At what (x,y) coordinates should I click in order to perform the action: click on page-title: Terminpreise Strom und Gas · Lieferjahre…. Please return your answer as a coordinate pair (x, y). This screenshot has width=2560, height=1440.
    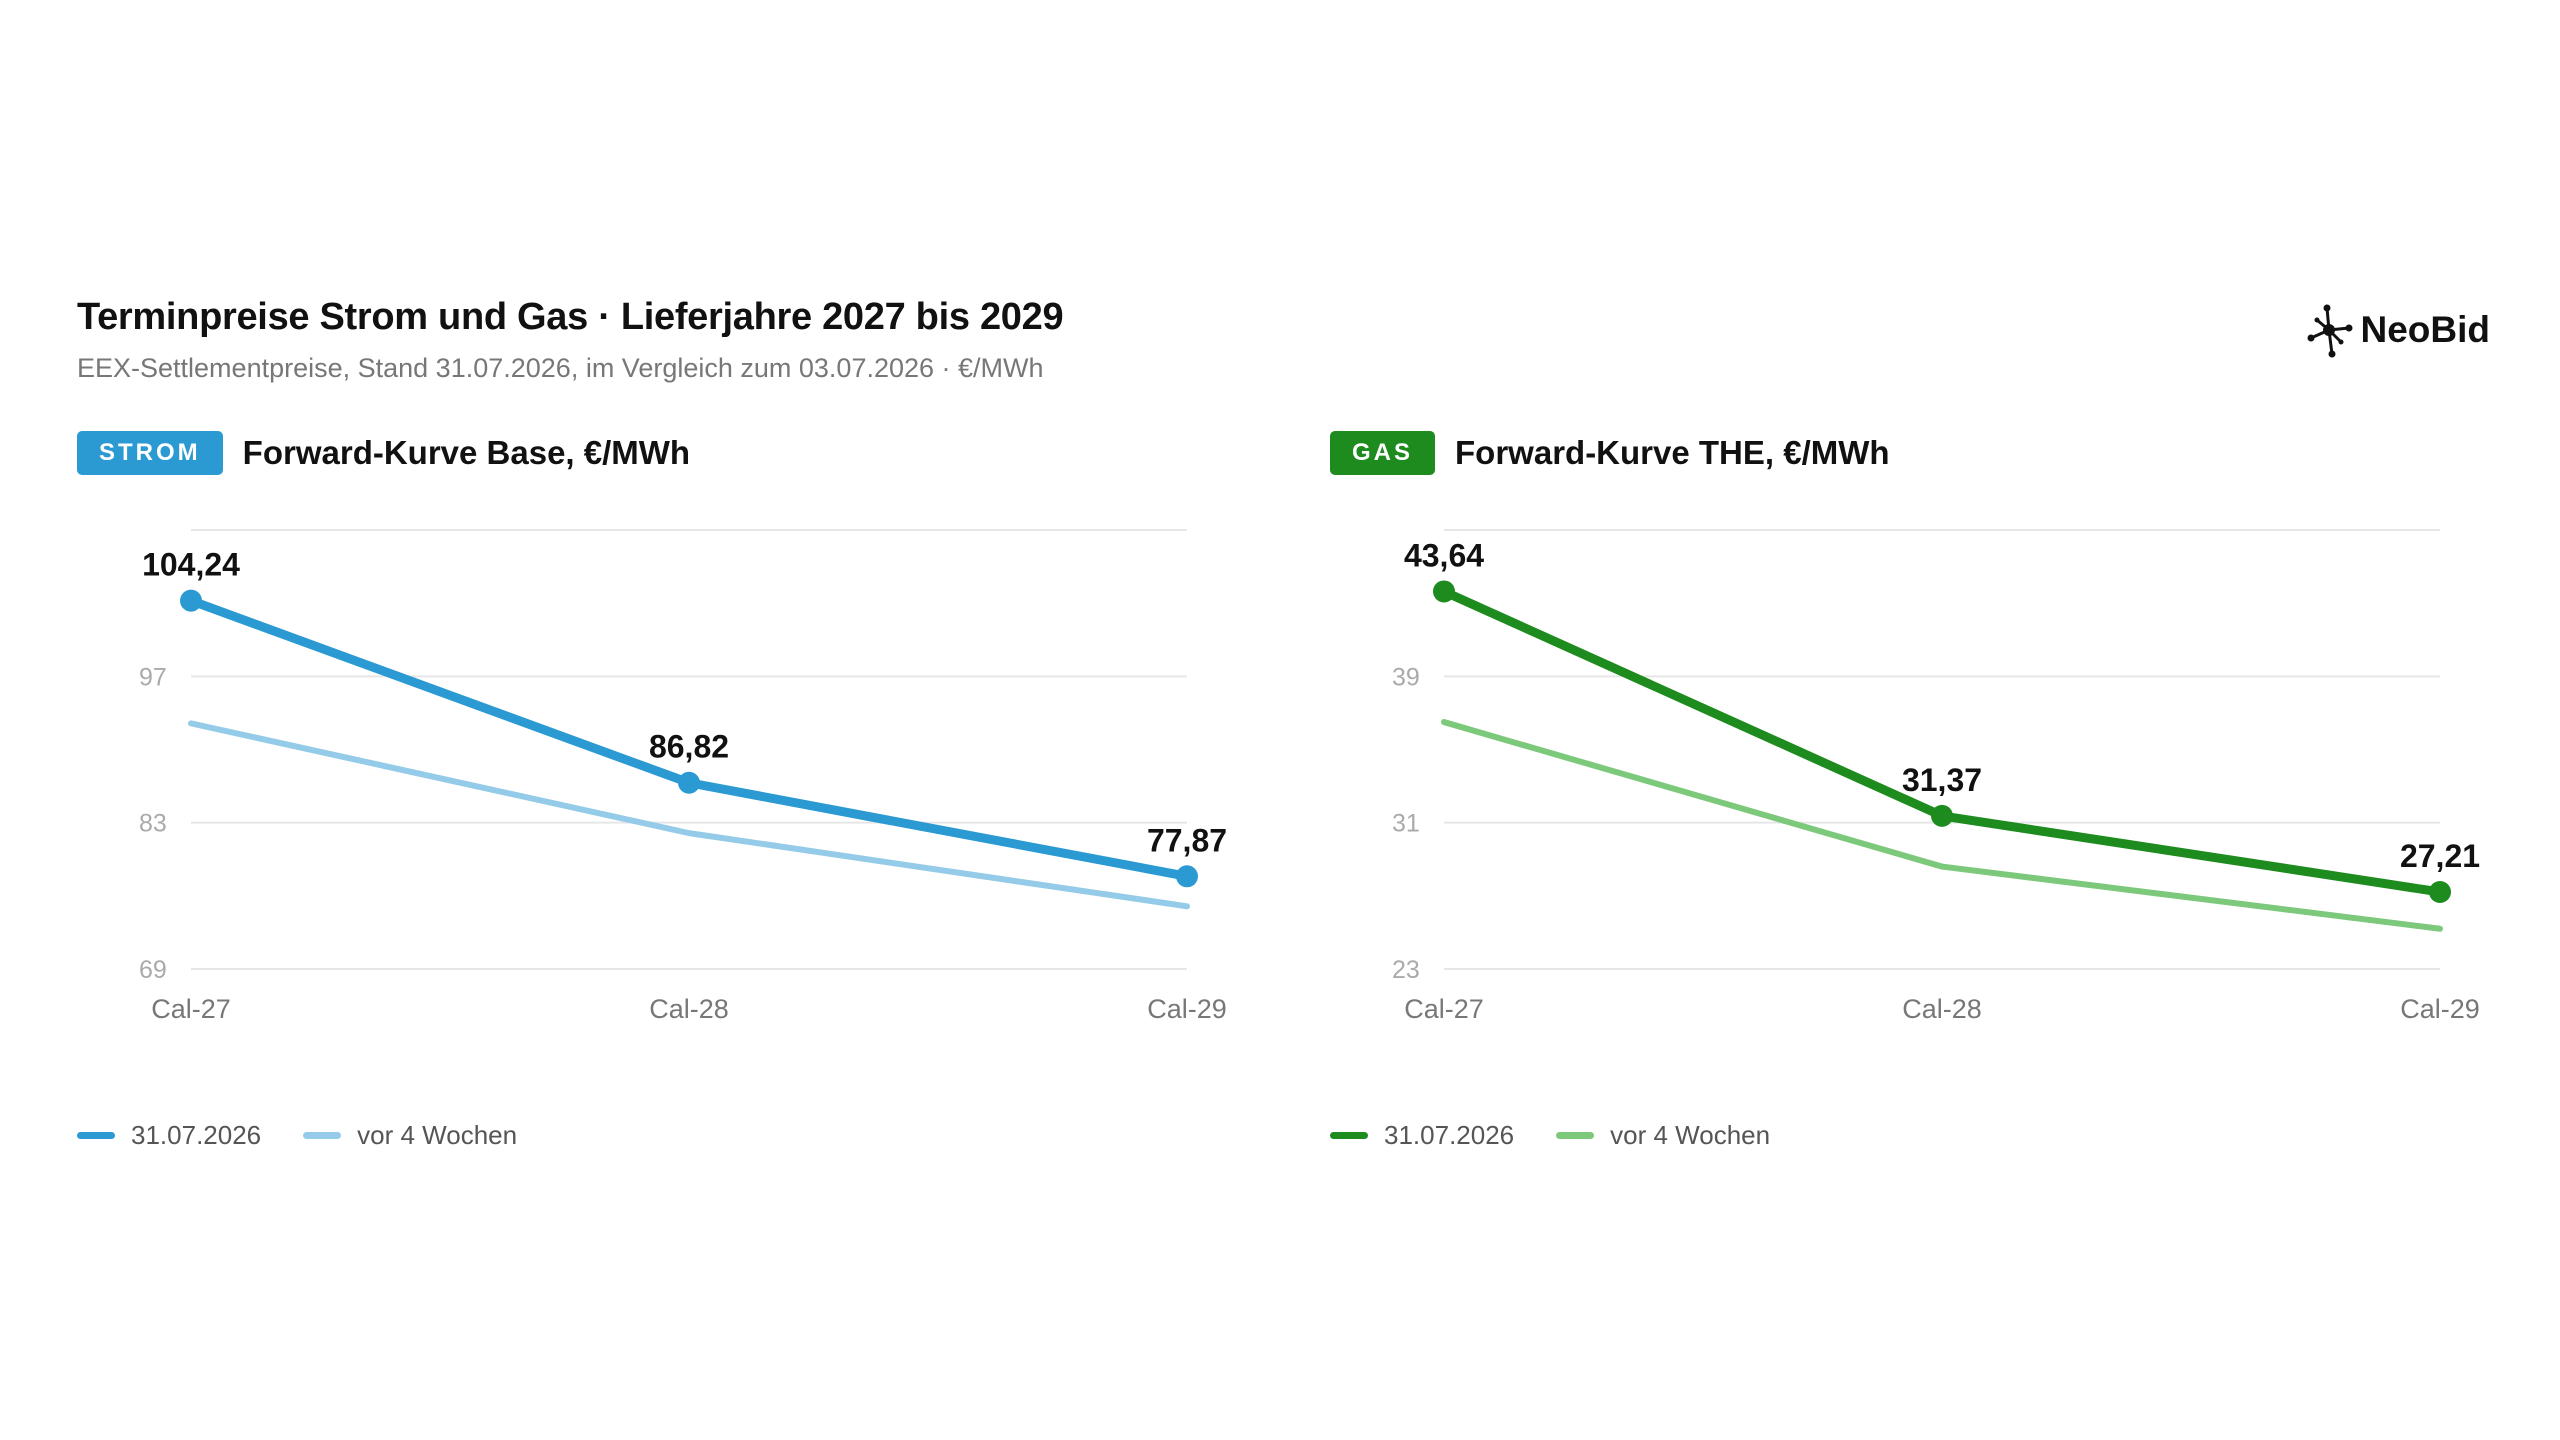
    Looking at the image, I should click on (570, 317).